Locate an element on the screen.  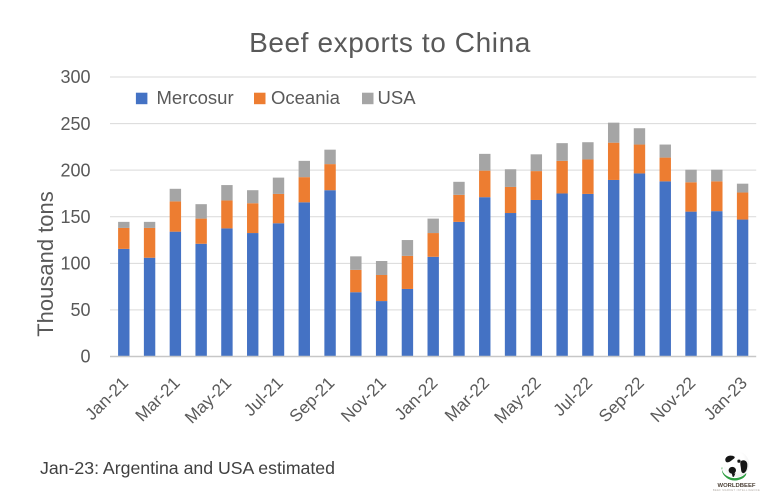
svg-text: USA is located at coordinates (397, 97).